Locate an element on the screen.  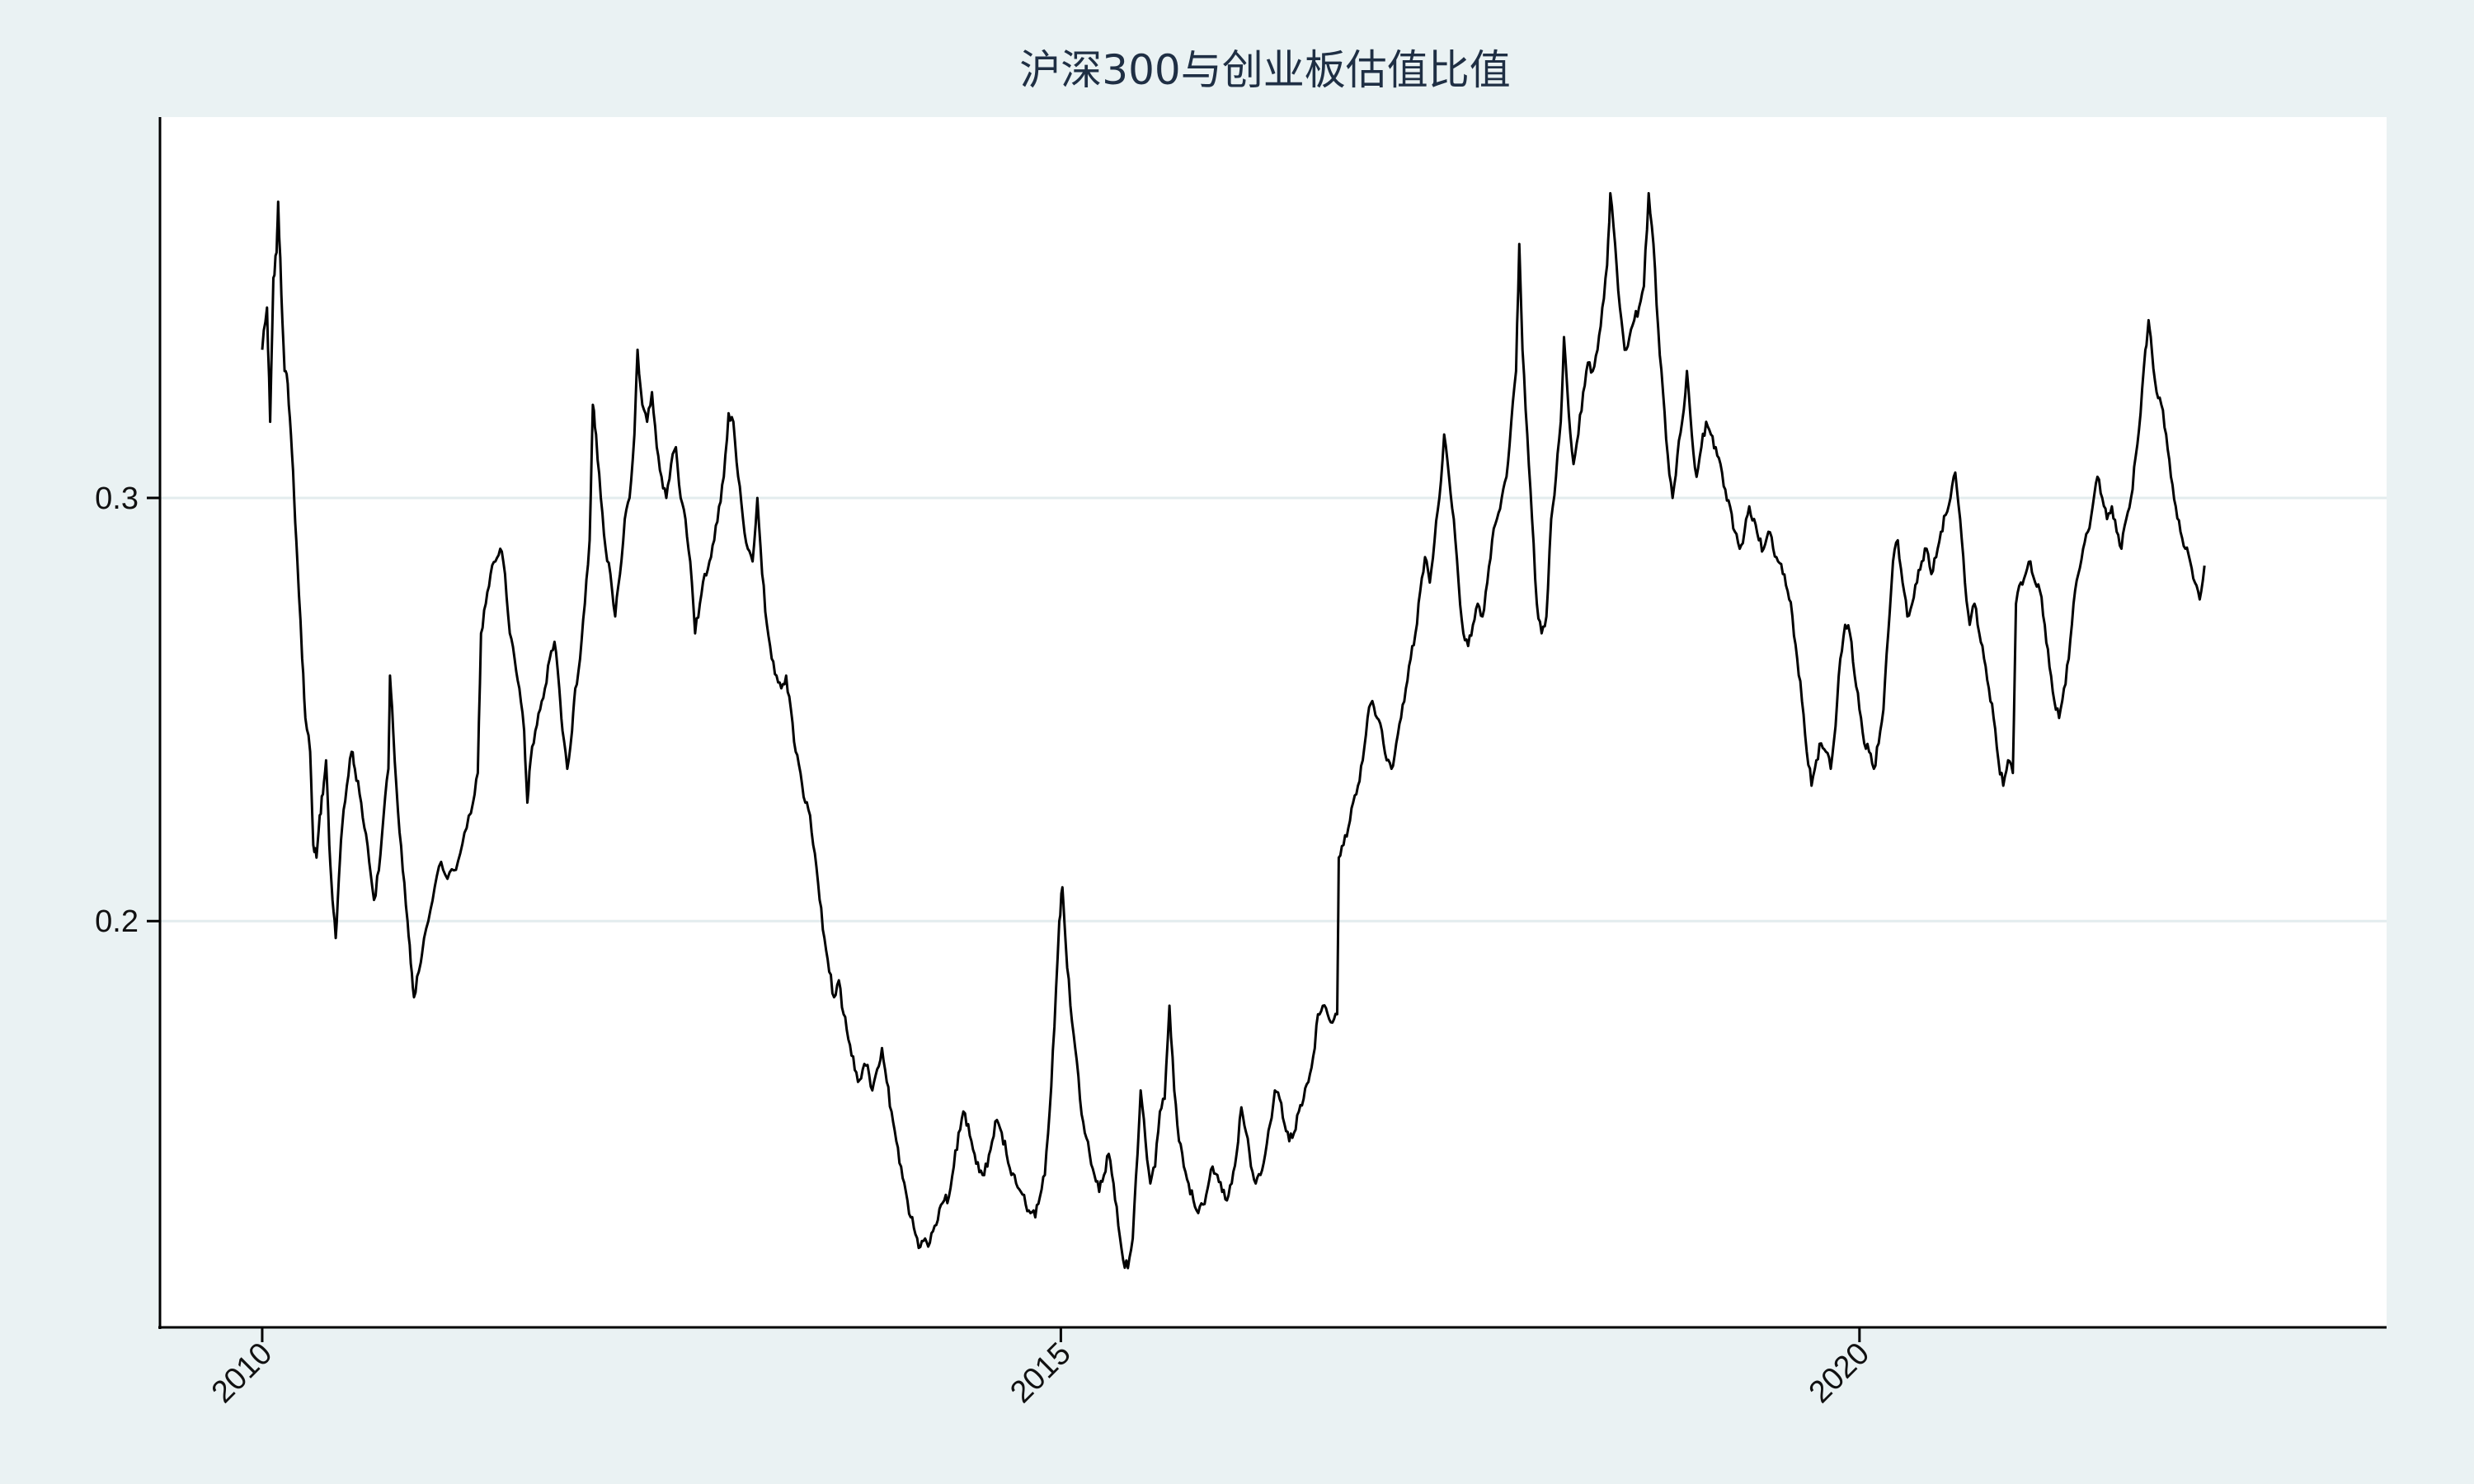
x-tick-label: 2020 is located at coordinates (1839, 1373).